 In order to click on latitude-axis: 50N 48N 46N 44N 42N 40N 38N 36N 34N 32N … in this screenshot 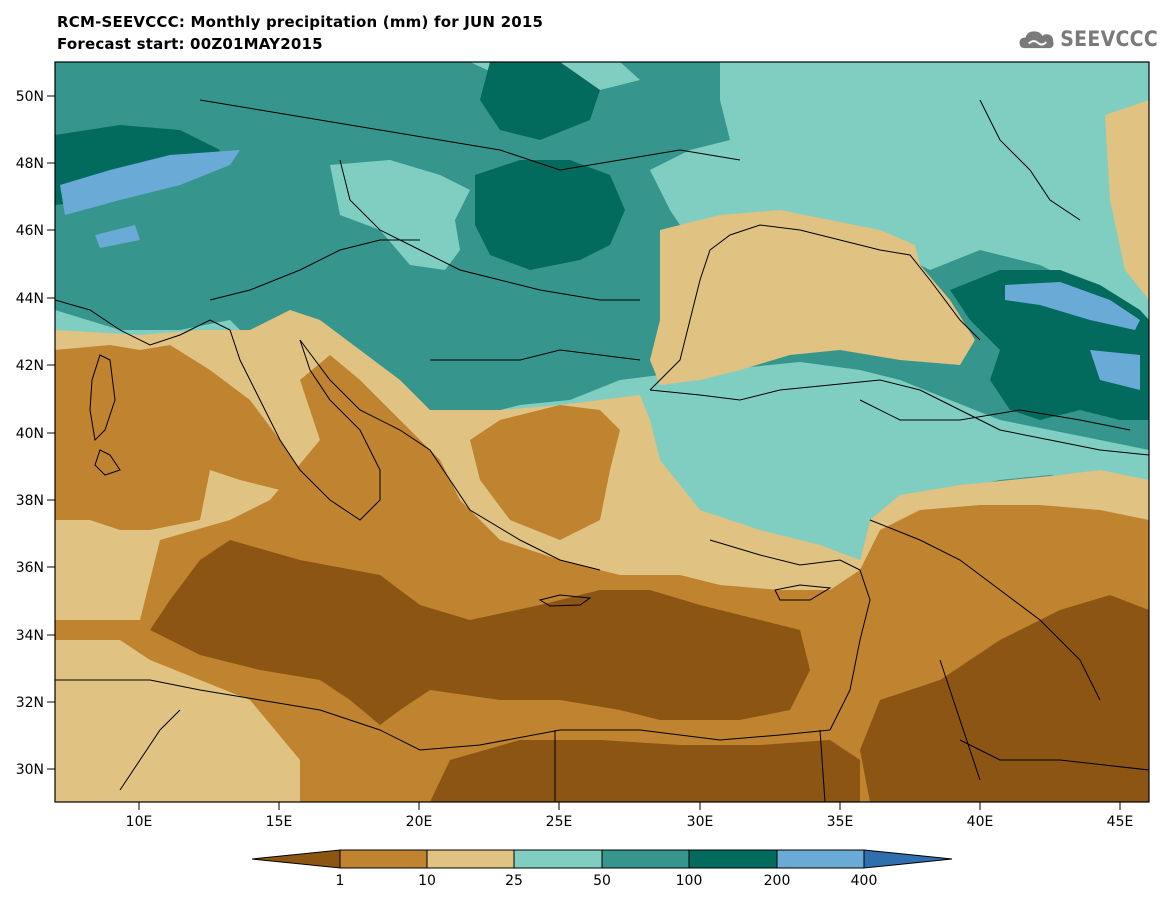, I will do `click(35, 433)`.